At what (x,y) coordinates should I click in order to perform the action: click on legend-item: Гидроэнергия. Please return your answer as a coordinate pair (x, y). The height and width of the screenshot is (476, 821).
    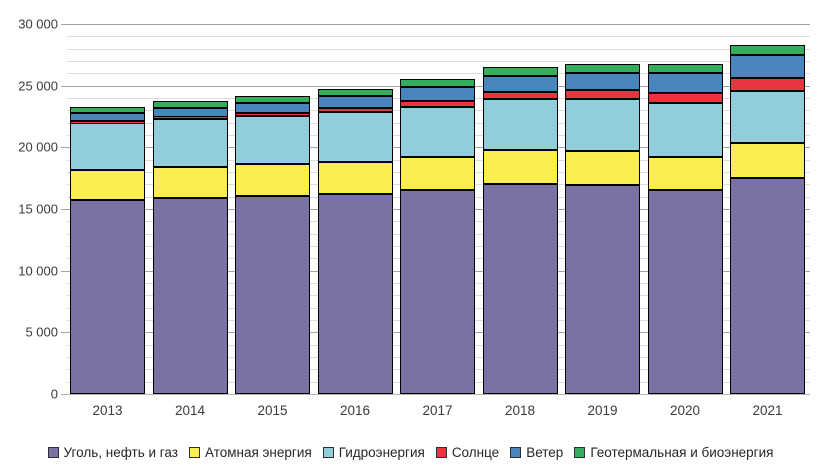
    Looking at the image, I should click on (373, 452).